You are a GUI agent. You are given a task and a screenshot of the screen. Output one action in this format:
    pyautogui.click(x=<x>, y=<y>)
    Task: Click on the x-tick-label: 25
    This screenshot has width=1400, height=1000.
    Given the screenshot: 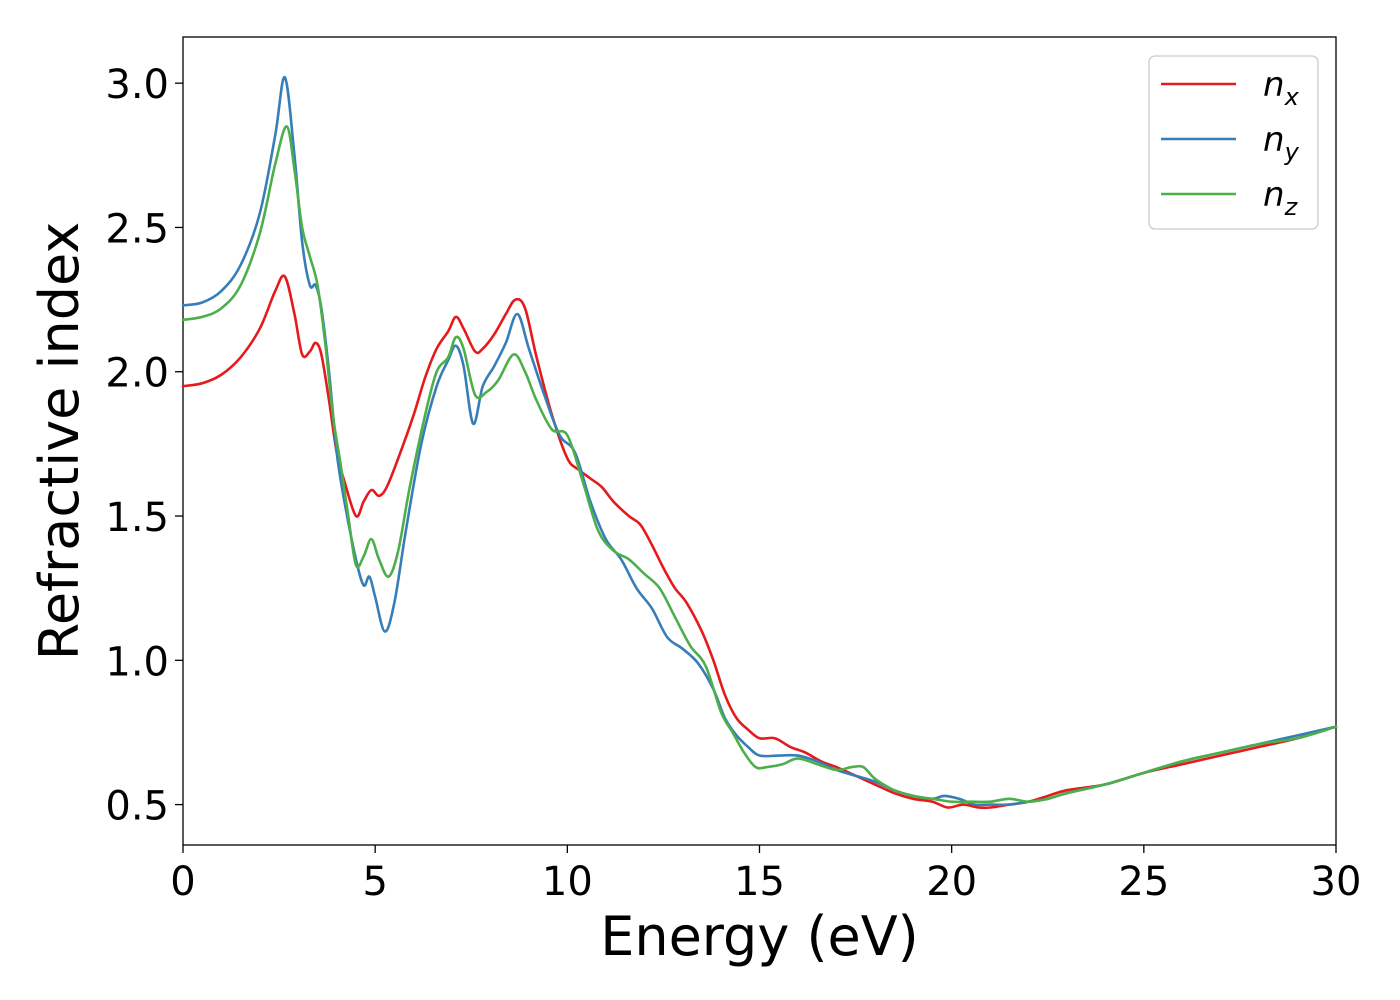 What is the action you would take?
    pyautogui.click(x=1143, y=882)
    